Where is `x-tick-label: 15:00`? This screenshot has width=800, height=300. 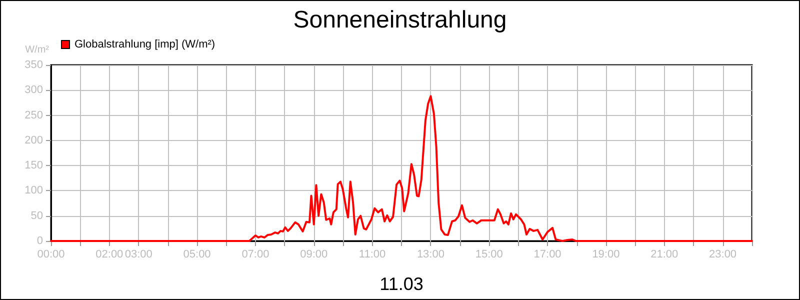
x-tick-label: 15:00 is located at coordinates (489, 254).